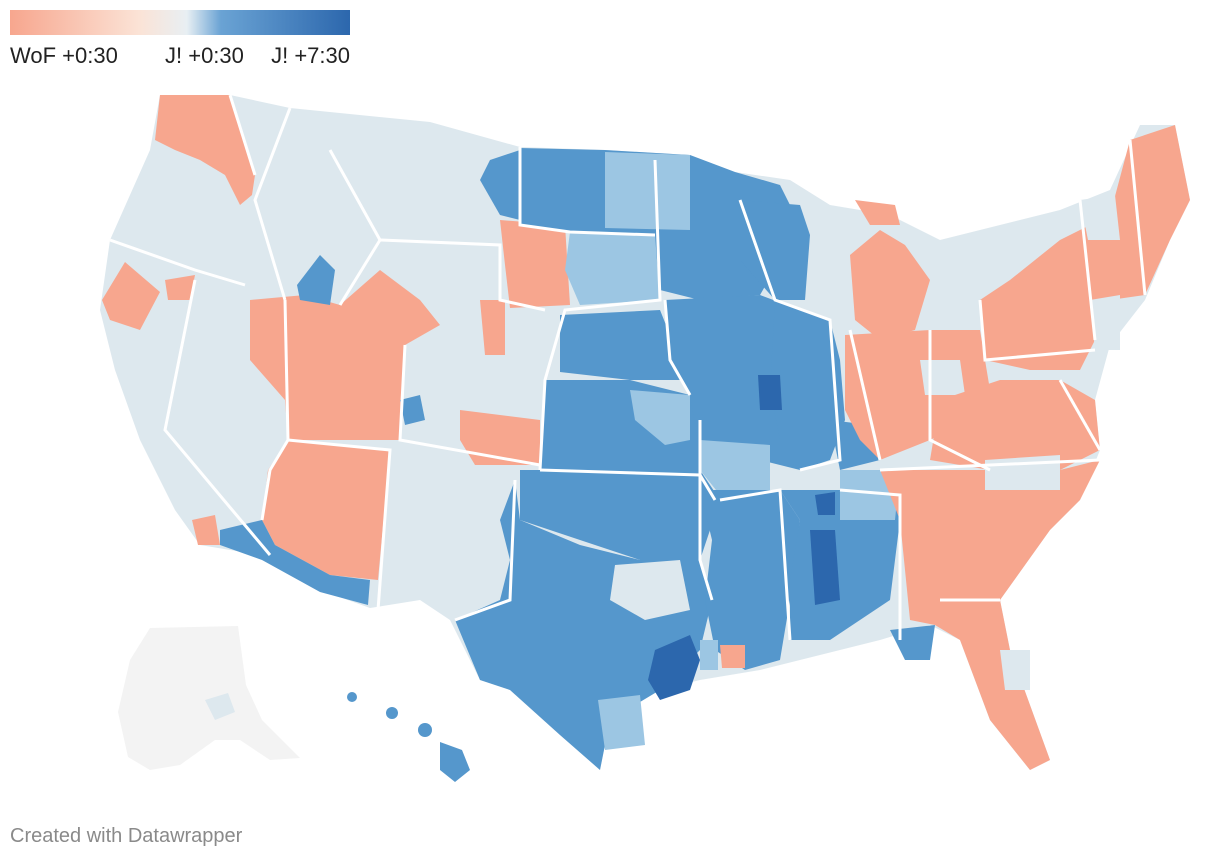  What do you see at coordinates (890, 285) in the screenshot?
I see `region-michigan` at bounding box center [890, 285].